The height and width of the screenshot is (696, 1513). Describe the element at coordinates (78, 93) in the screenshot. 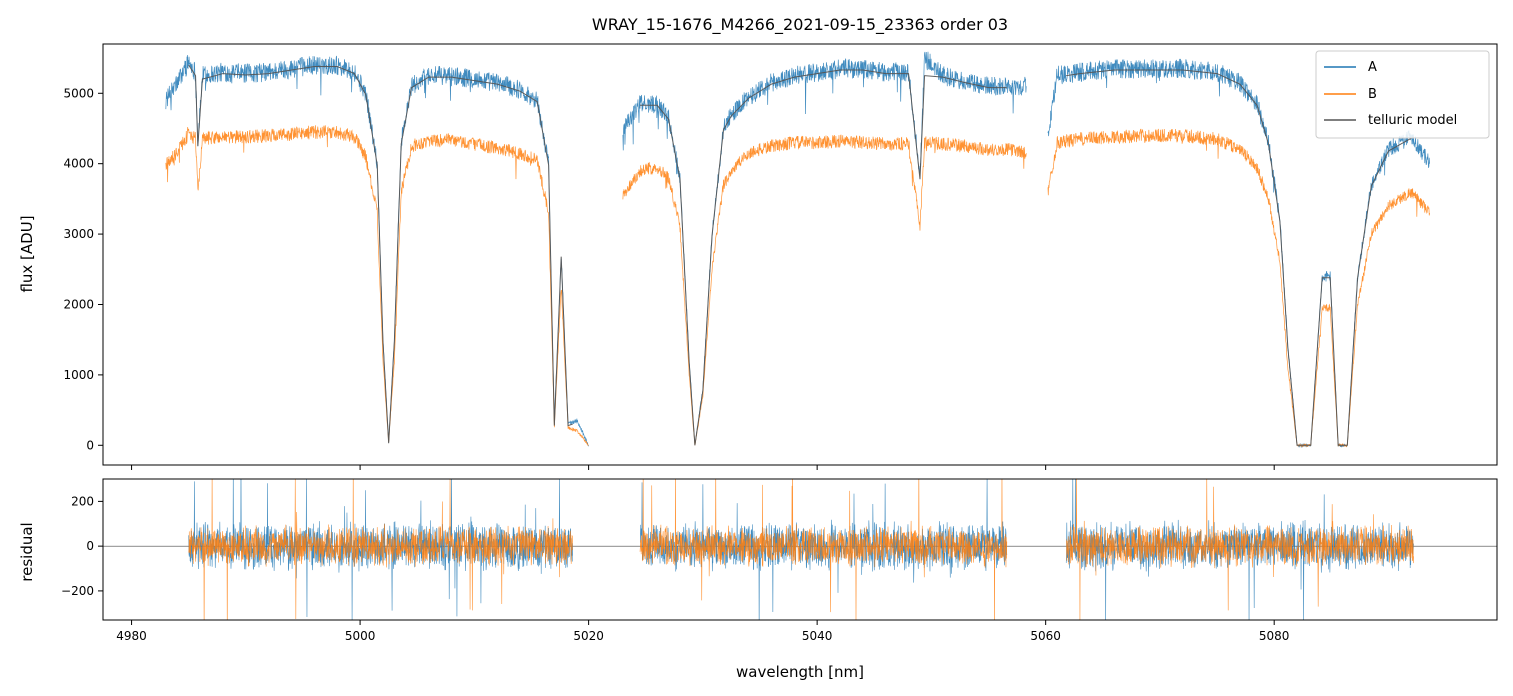

I see `y-tick-label: 5000` at that location.